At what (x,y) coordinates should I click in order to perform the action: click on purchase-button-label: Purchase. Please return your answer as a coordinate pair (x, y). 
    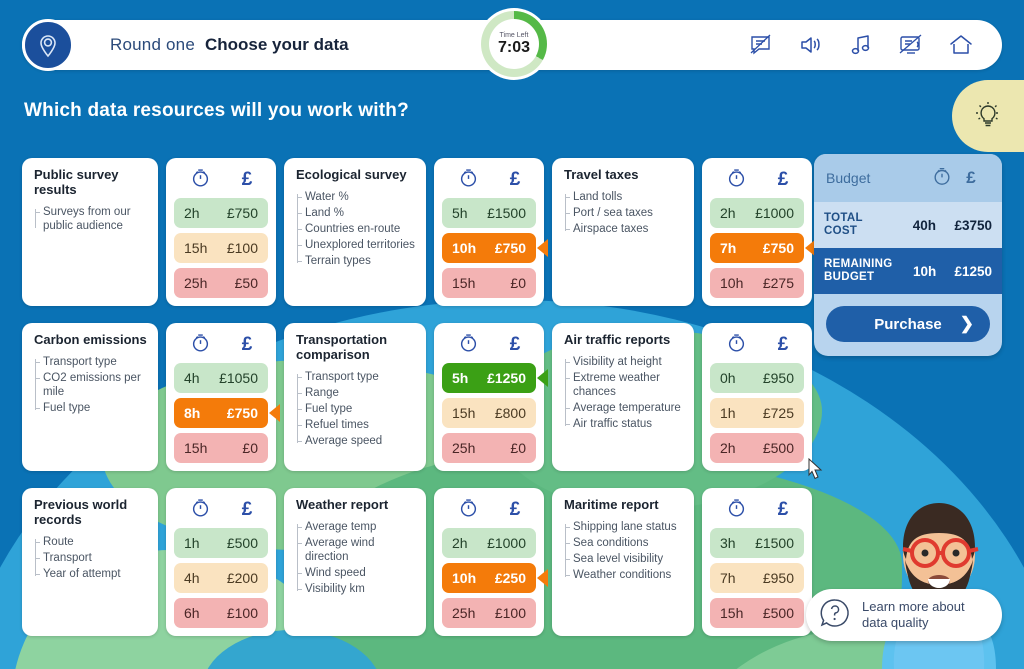
    Looking at the image, I should click on (908, 324).